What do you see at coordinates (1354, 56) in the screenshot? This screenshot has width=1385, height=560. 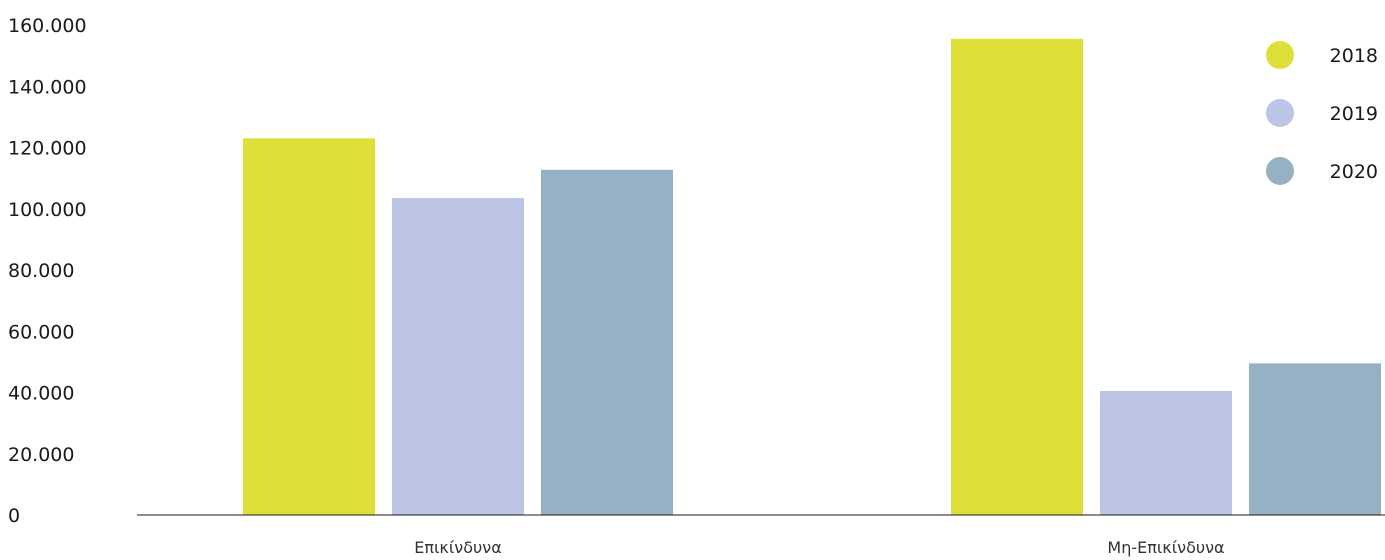 I see `legend-label-2018: 2018` at bounding box center [1354, 56].